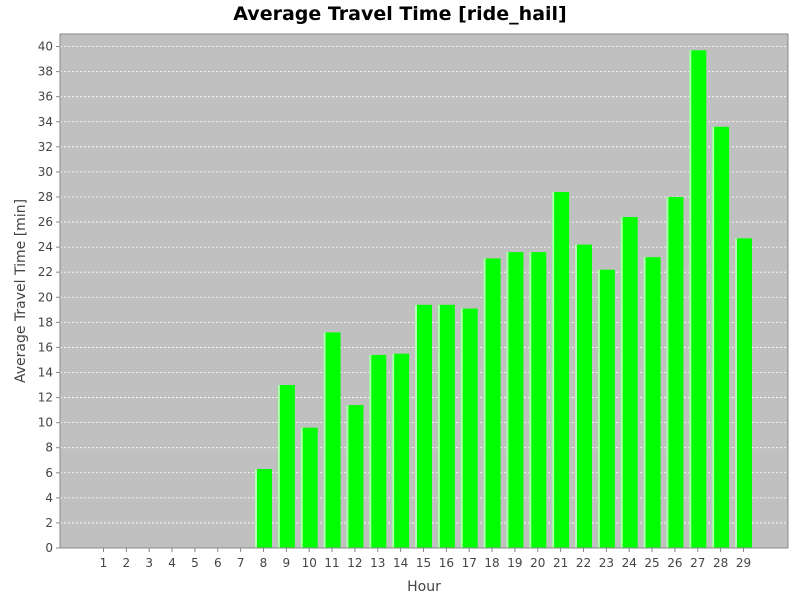 The height and width of the screenshot is (600, 800). Describe the element at coordinates (514, 563) in the screenshot. I see `x-tick-label: 19` at that location.